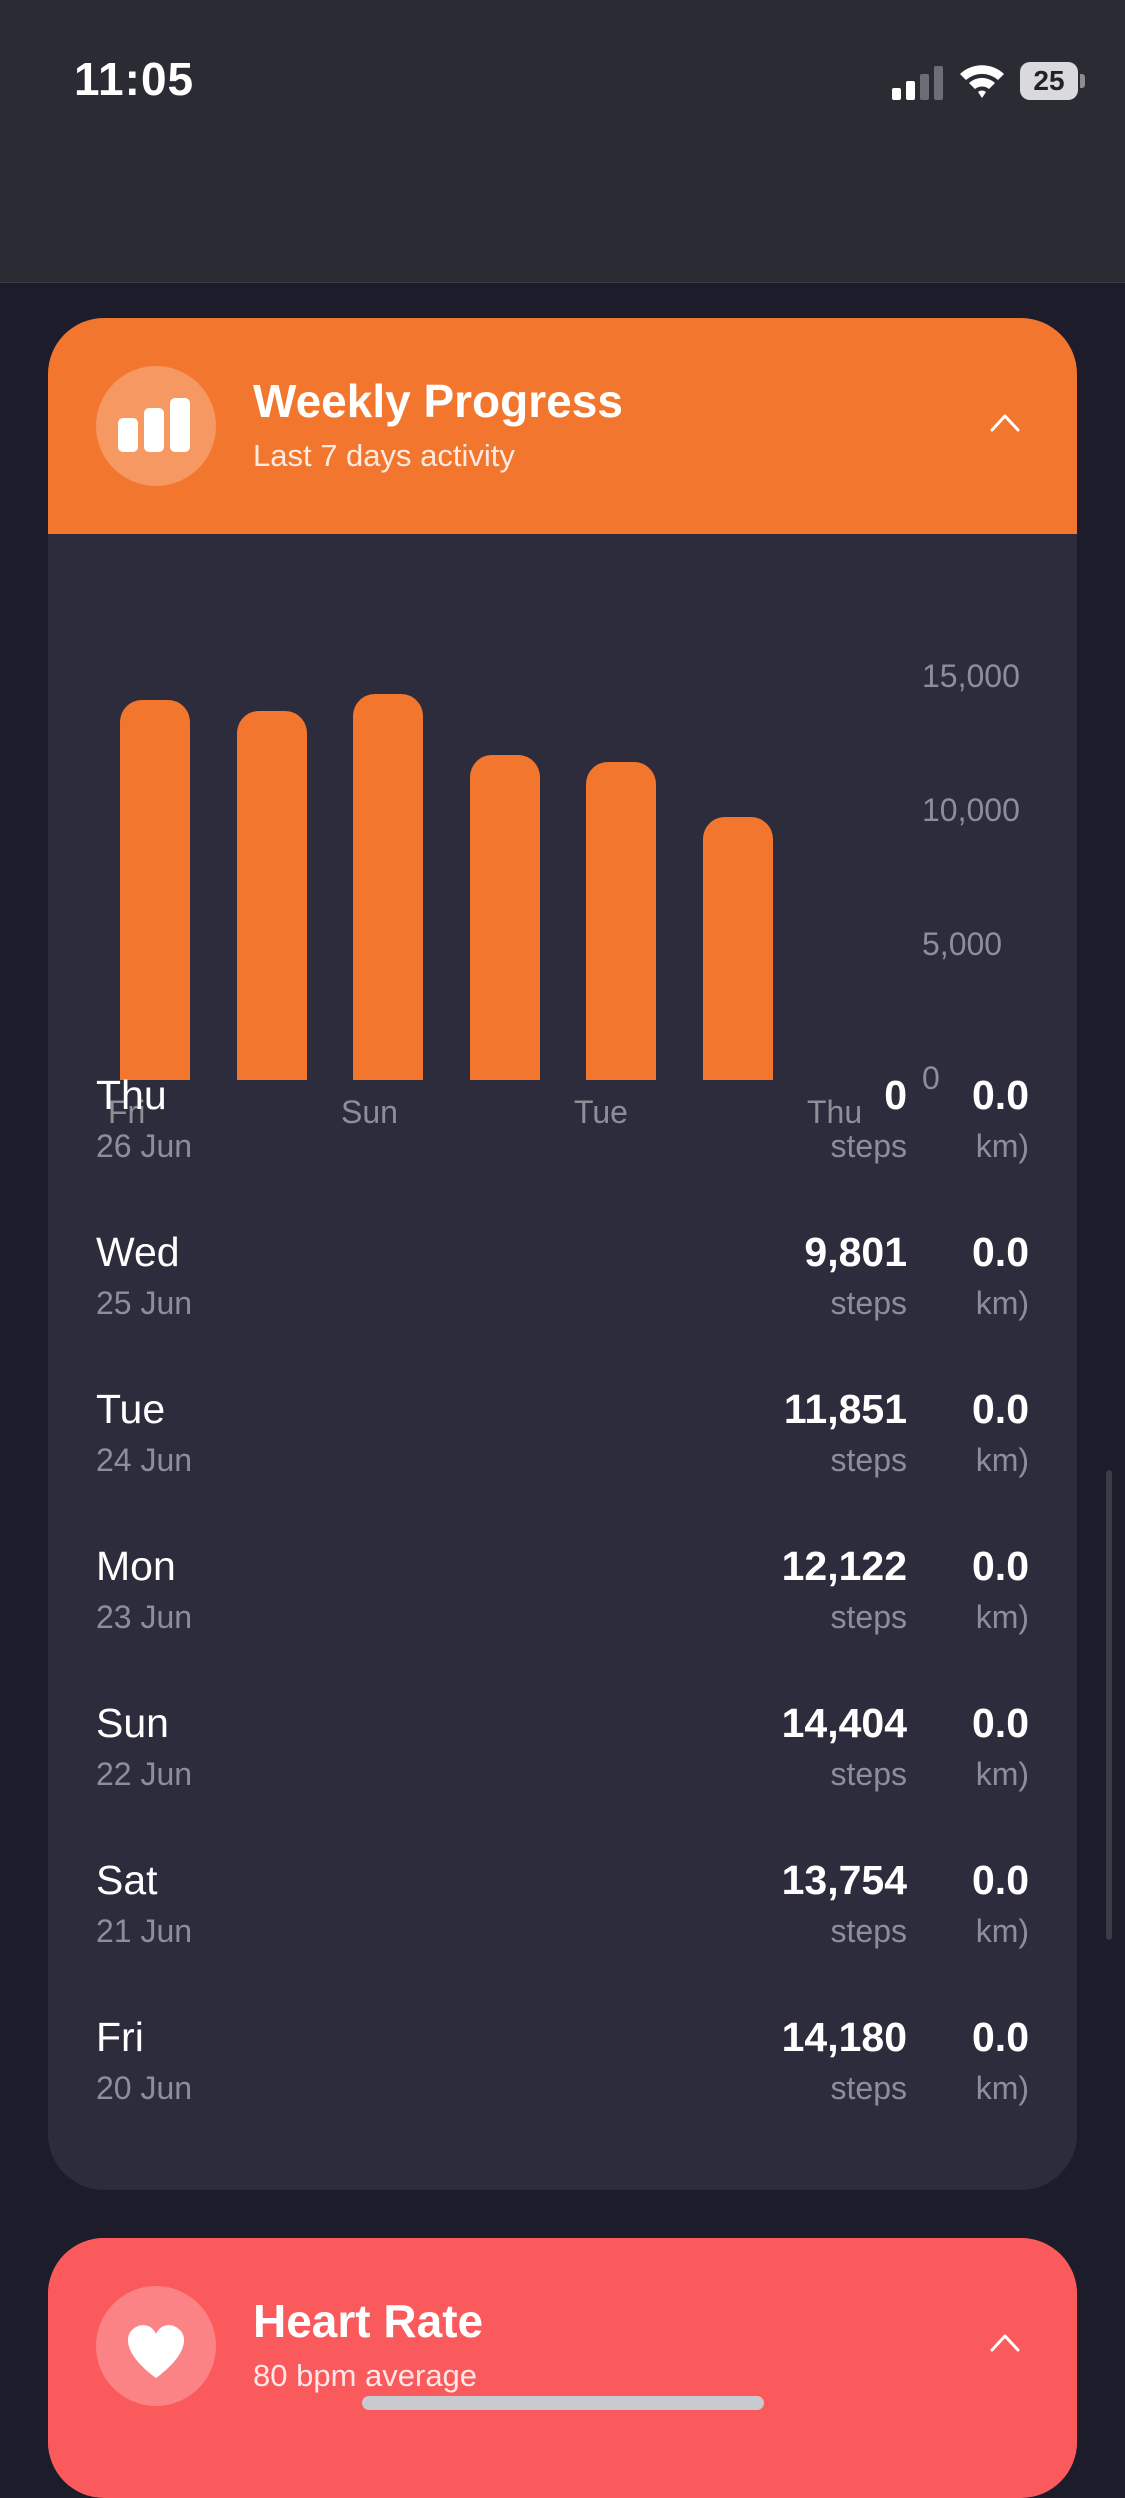  Describe the element at coordinates (365, 2375) in the screenshot. I see `card-subtitle: 80 bpm average` at that location.